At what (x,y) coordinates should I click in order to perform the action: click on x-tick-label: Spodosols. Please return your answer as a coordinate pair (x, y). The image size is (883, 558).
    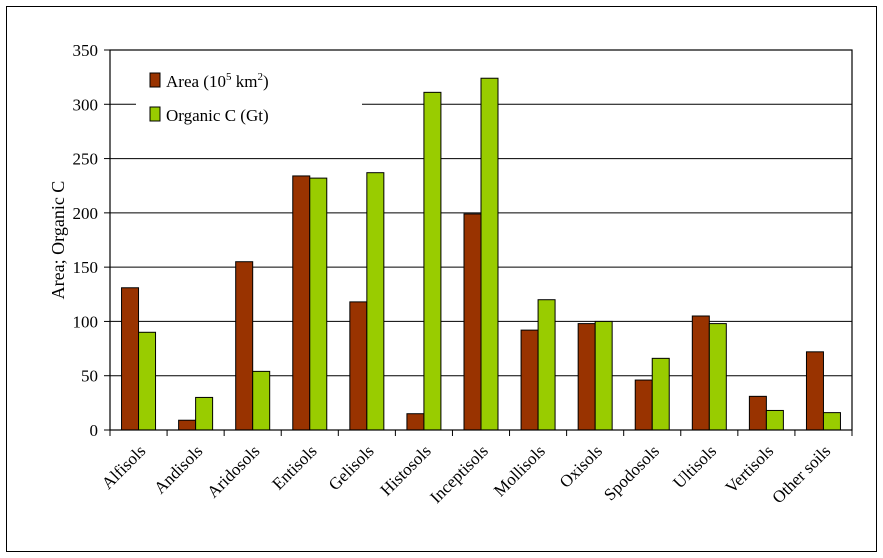
    Looking at the image, I should click on (631, 472).